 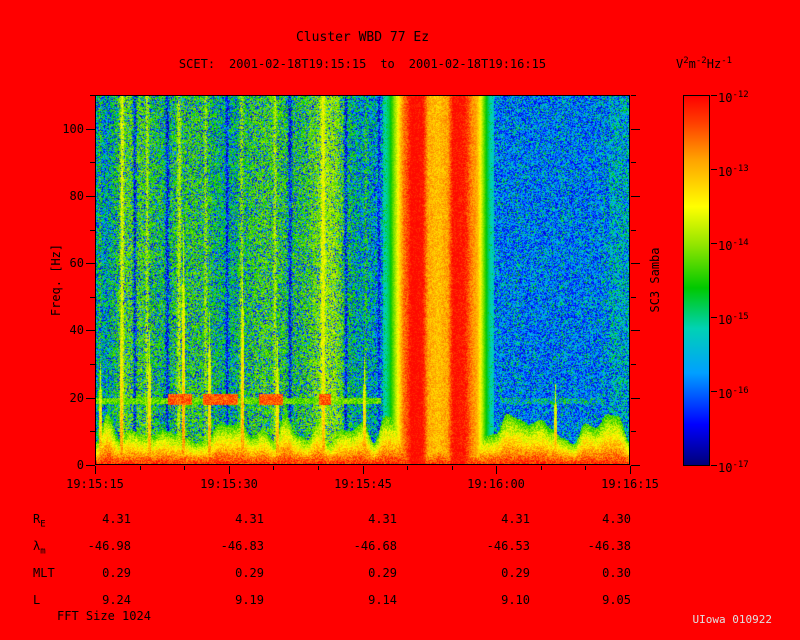 What do you see at coordinates (109, 546) in the screenshot?
I see `eph-value: -46.98` at bounding box center [109, 546].